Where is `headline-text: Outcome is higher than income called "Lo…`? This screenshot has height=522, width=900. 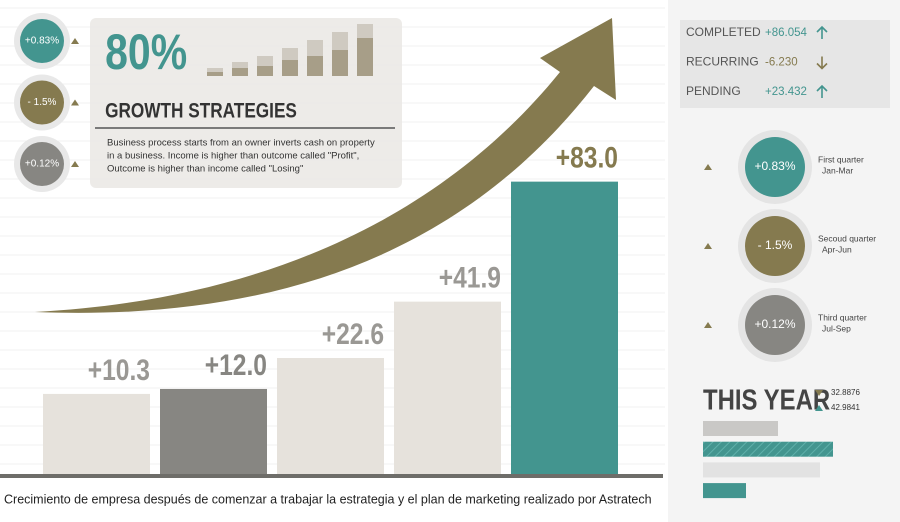 headline-text: Outcome is higher than income called "Lo… is located at coordinates (205, 169).